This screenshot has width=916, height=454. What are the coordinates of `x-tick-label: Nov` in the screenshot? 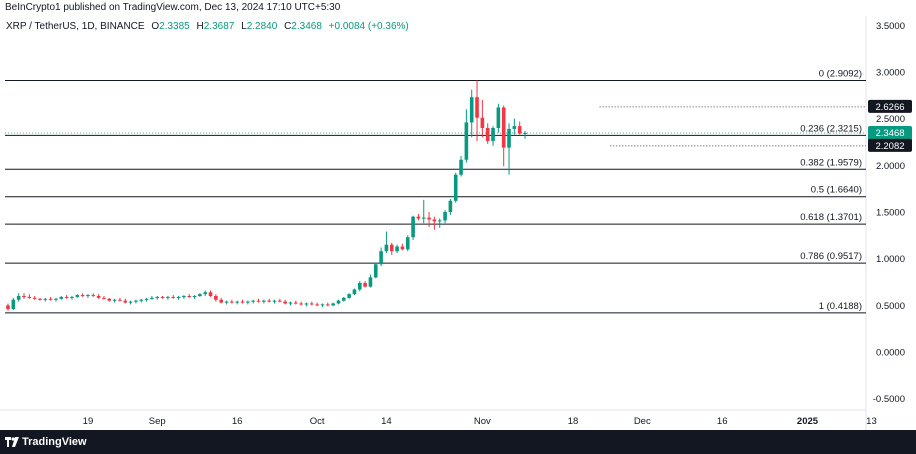 It's located at (482, 421).